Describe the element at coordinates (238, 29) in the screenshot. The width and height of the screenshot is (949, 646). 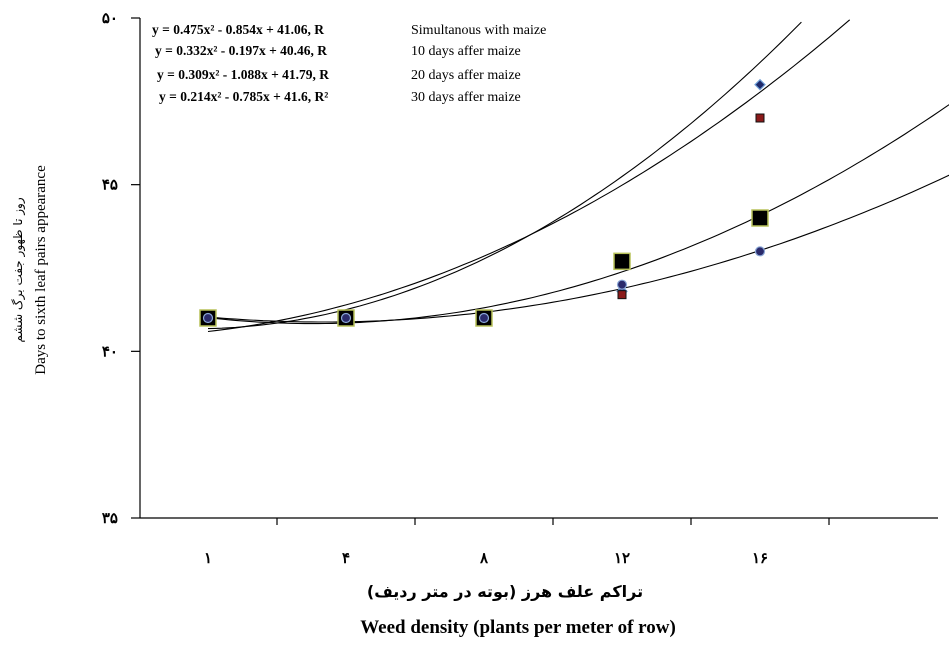
I see `legend-equation-1: y = 0.475x² - 0.854x + 41.06, R` at that location.